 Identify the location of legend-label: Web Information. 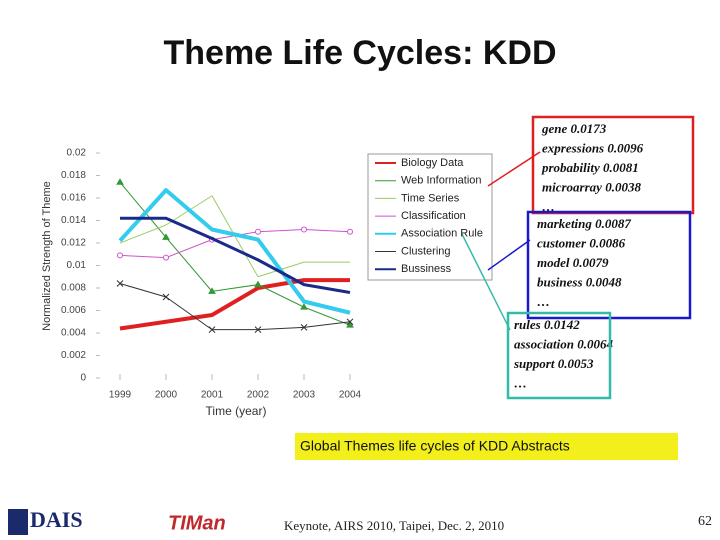
(441, 181).